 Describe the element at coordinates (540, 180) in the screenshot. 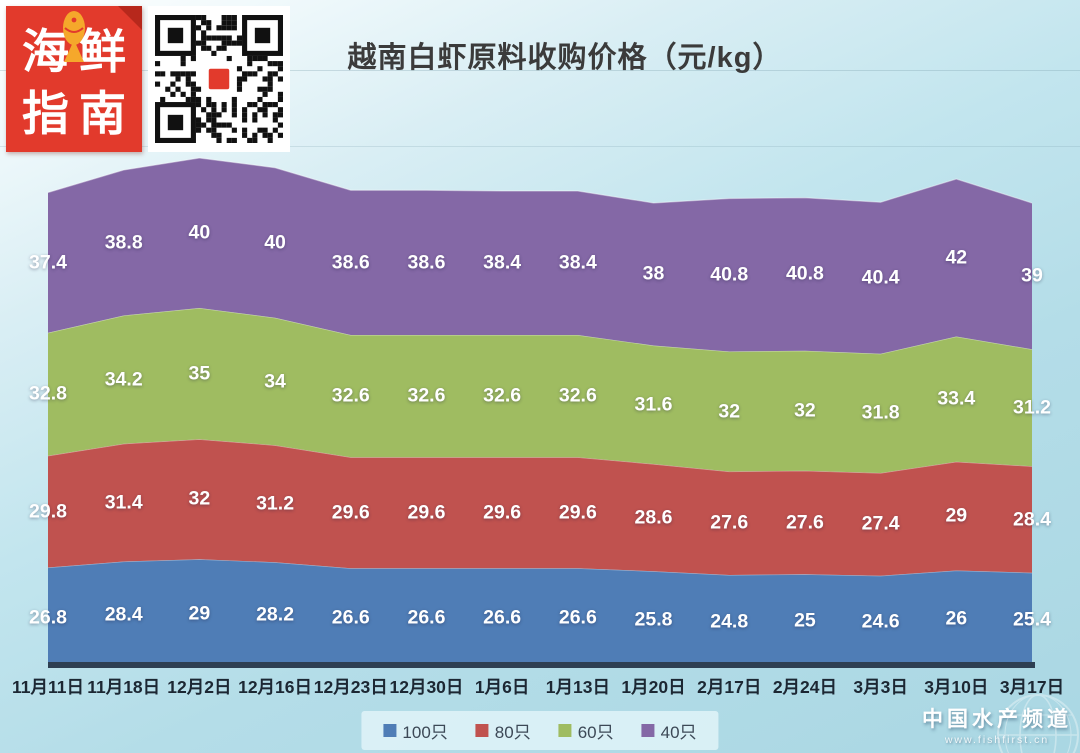

I see `area-edge` at that location.